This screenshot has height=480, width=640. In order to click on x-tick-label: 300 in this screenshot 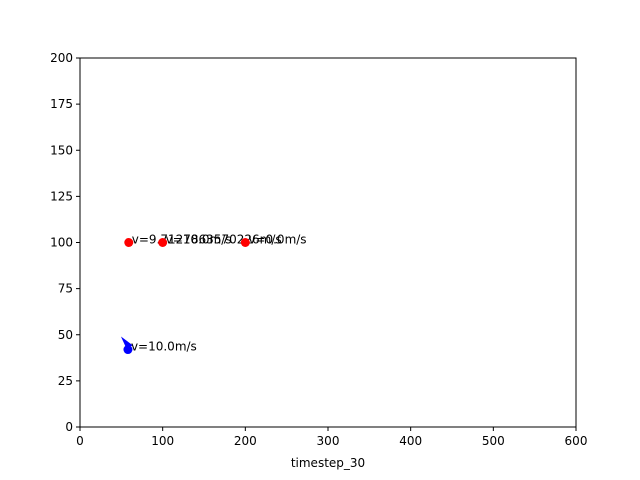, I will do `click(328, 441)`.